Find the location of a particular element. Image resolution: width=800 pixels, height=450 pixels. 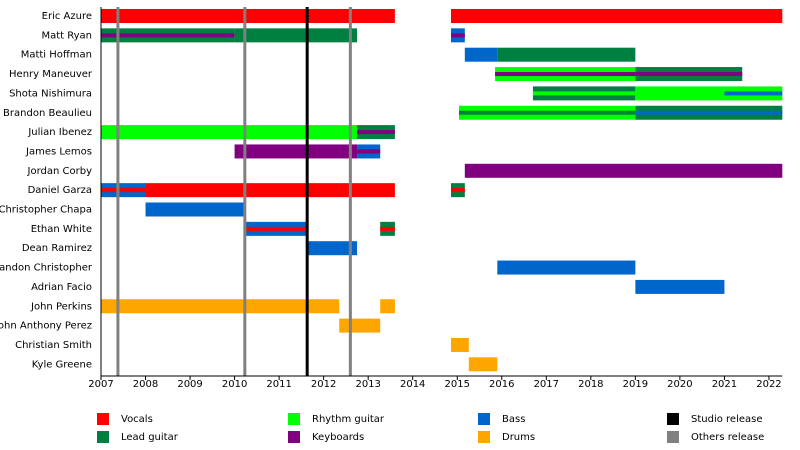

member-name: Brandon Christopher is located at coordinates (46, 268).